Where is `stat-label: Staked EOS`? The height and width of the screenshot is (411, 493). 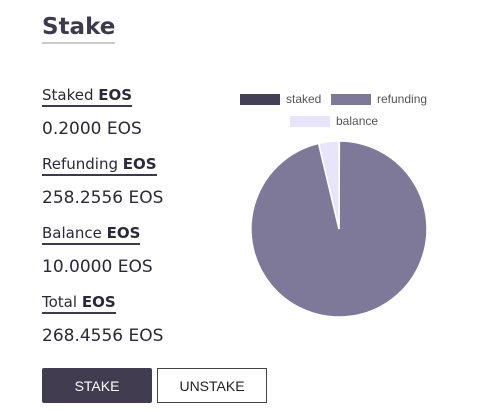 stat-label: Staked EOS is located at coordinates (87, 96).